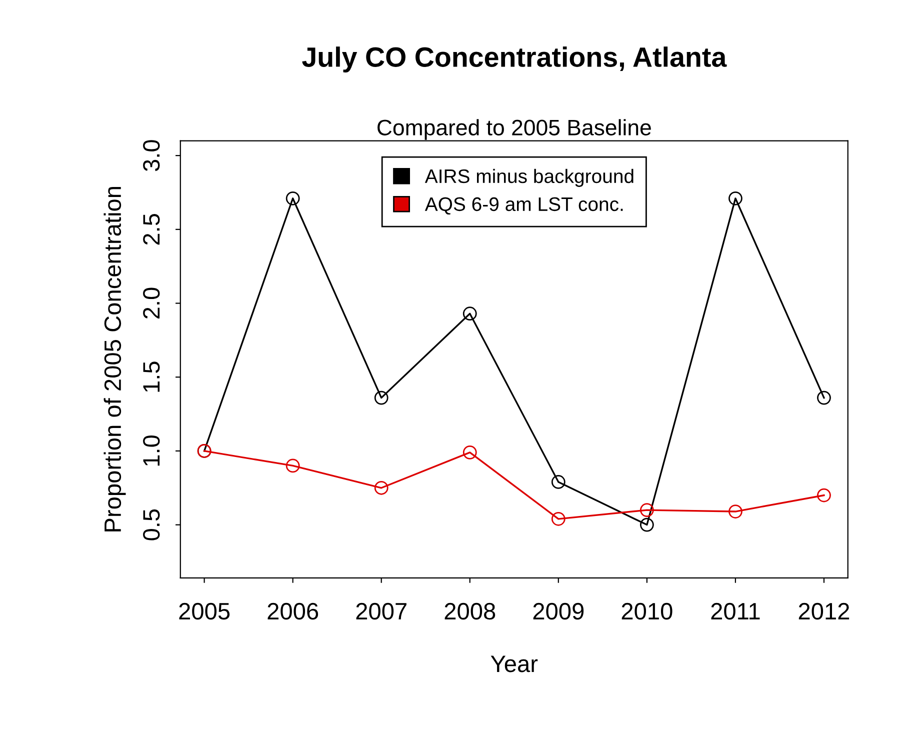 This screenshot has height=741, width=902. What do you see at coordinates (514, 59) in the screenshot?
I see `chart-title: July CO Concentrations, Atlanta` at bounding box center [514, 59].